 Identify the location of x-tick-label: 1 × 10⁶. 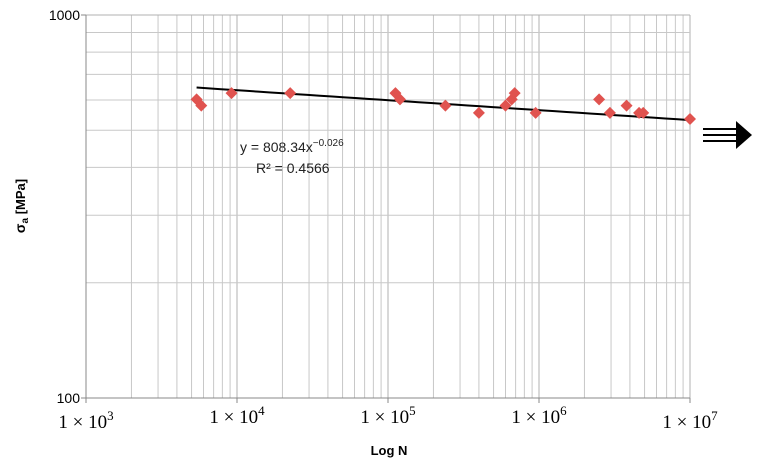
(539, 415).